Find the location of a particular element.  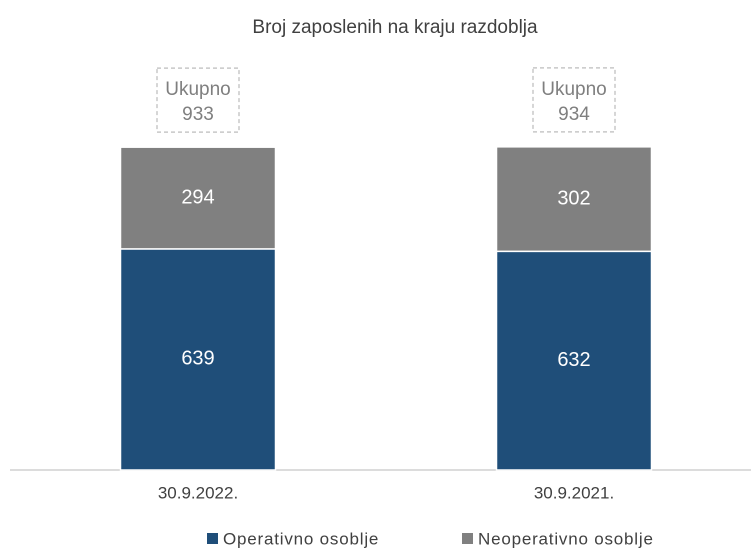

data-label: 302 is located at coordinates (573, 198).